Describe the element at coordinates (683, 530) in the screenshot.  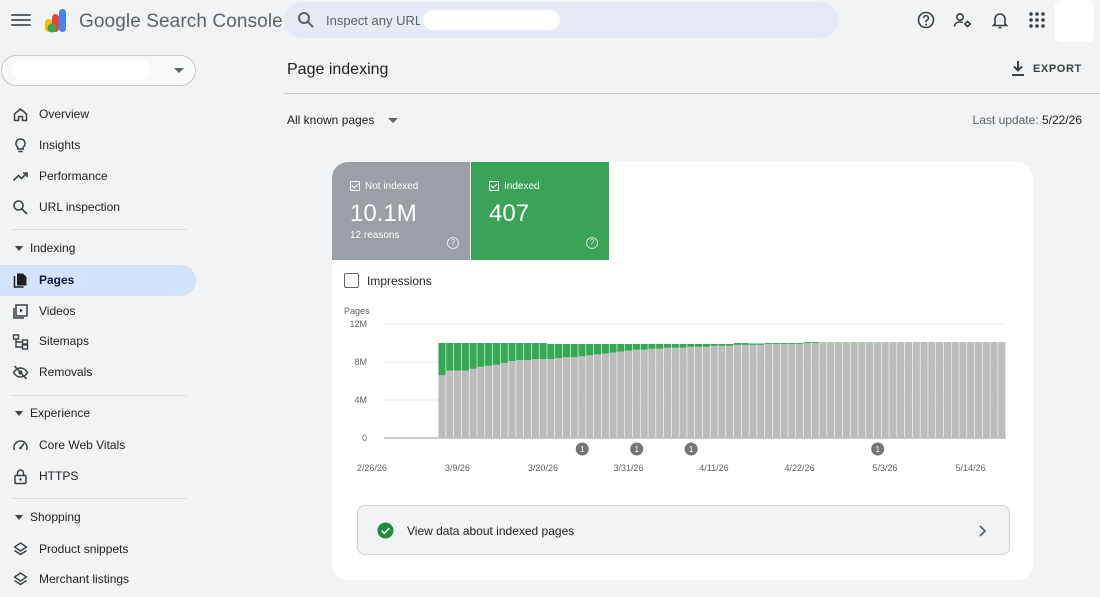
I see `view-indexed-pages-row: View data about indexed pages` at that location.